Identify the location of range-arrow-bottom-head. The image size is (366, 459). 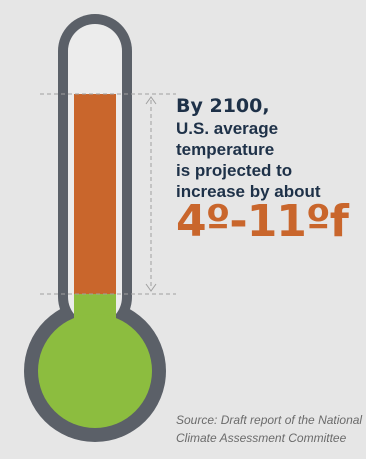
(151, 287).